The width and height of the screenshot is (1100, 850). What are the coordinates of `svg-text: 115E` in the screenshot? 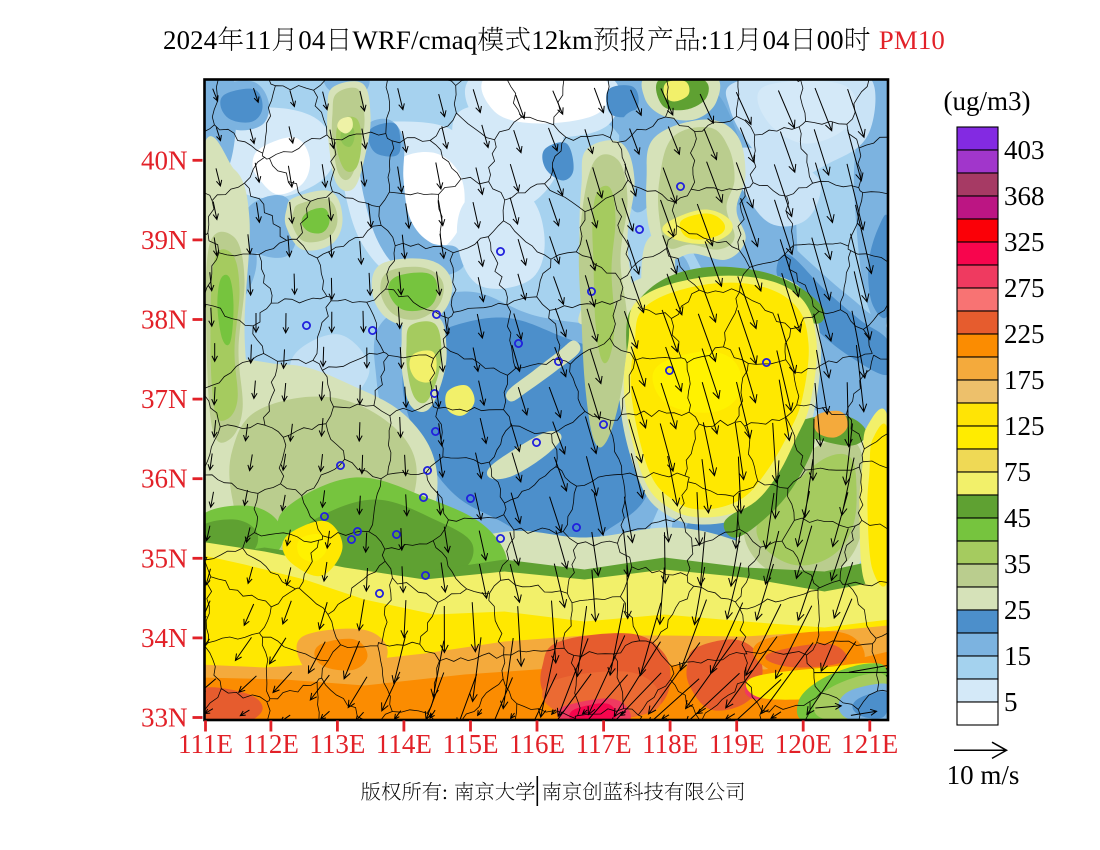 It's located at (471, 744).